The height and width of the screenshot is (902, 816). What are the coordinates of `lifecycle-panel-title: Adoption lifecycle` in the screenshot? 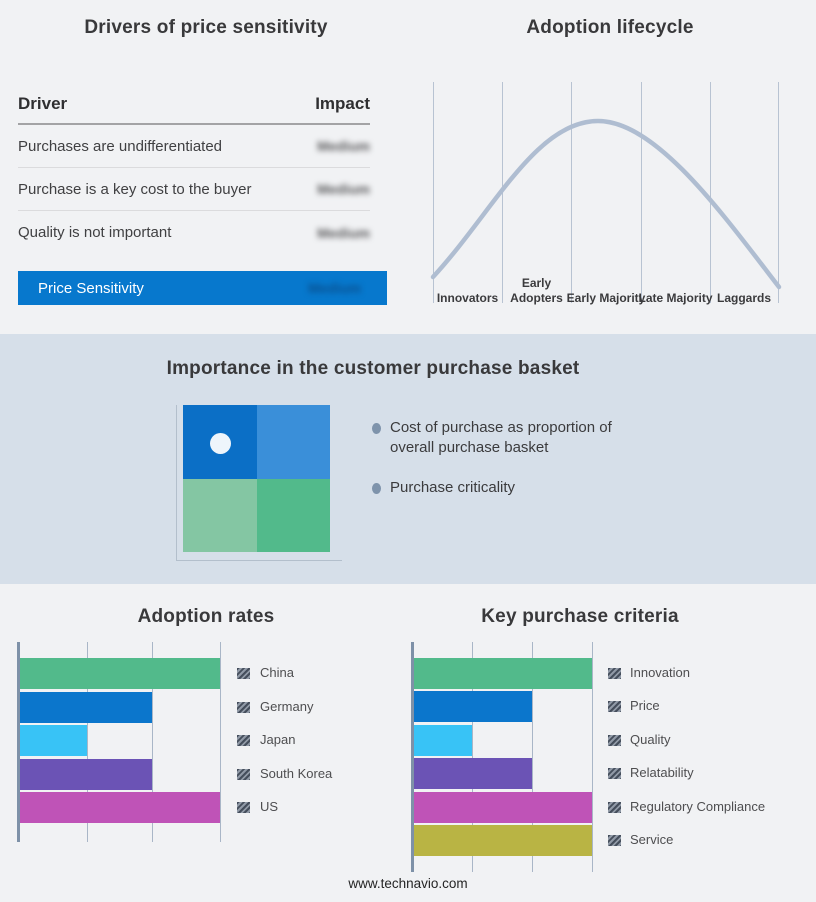 It's located at (610, 27).